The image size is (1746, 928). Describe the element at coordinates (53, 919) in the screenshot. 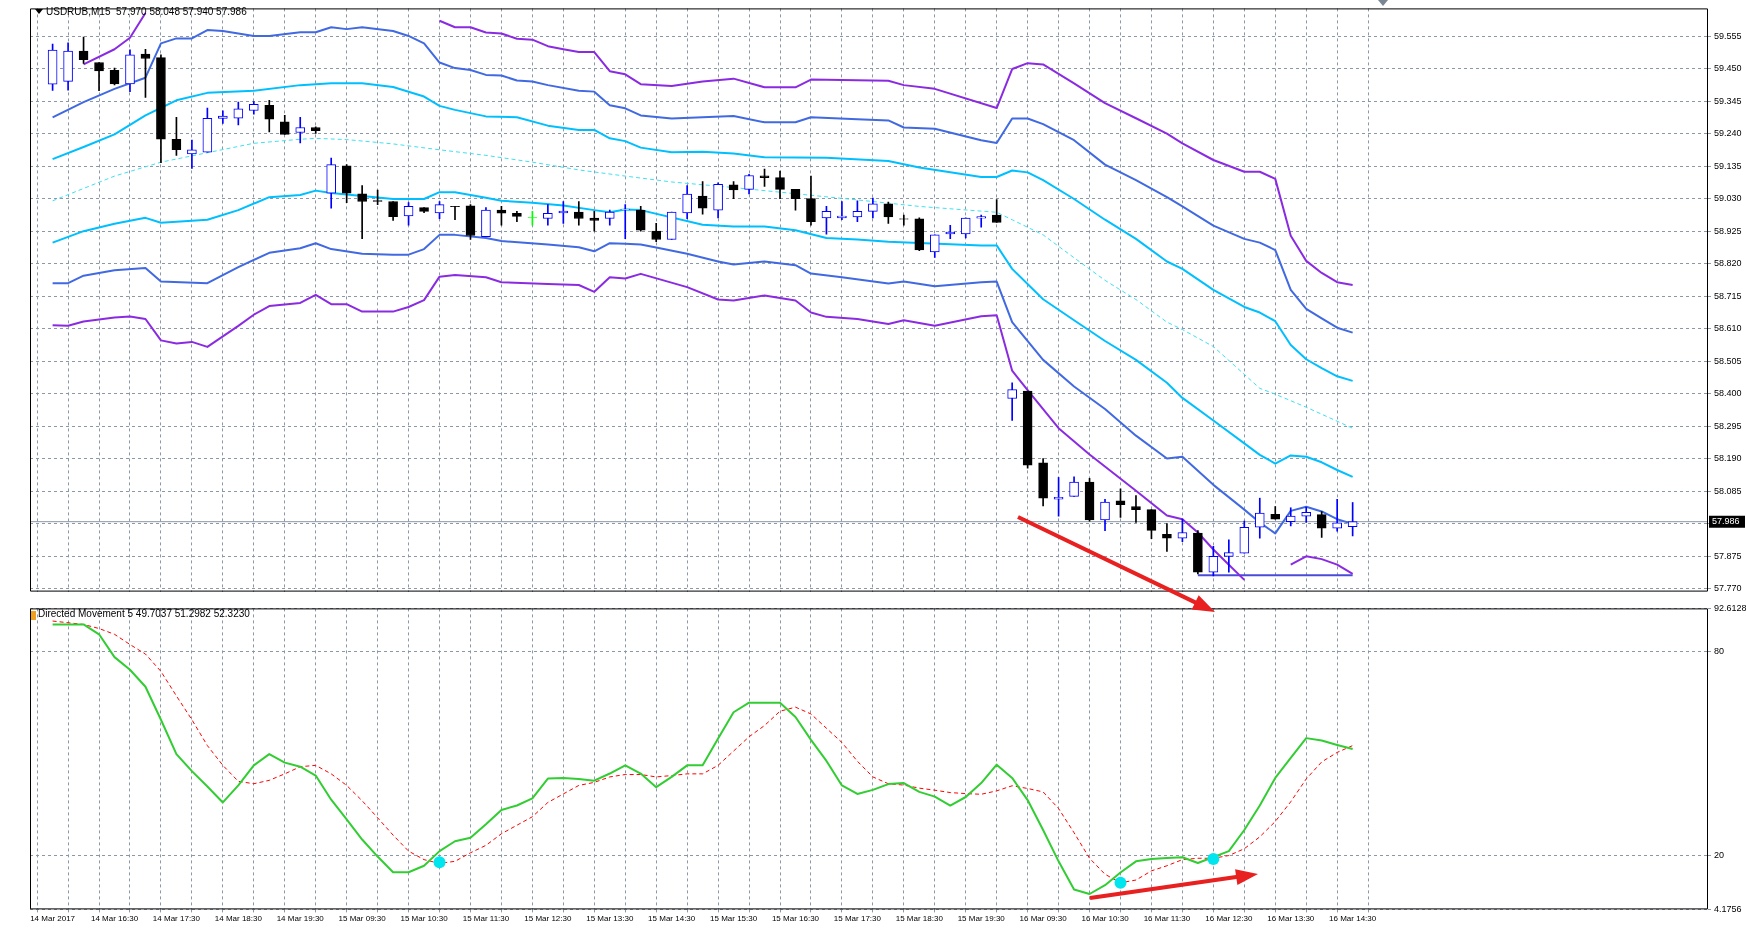

I see `x-tick-label: 14 Mar 2017` at that location.